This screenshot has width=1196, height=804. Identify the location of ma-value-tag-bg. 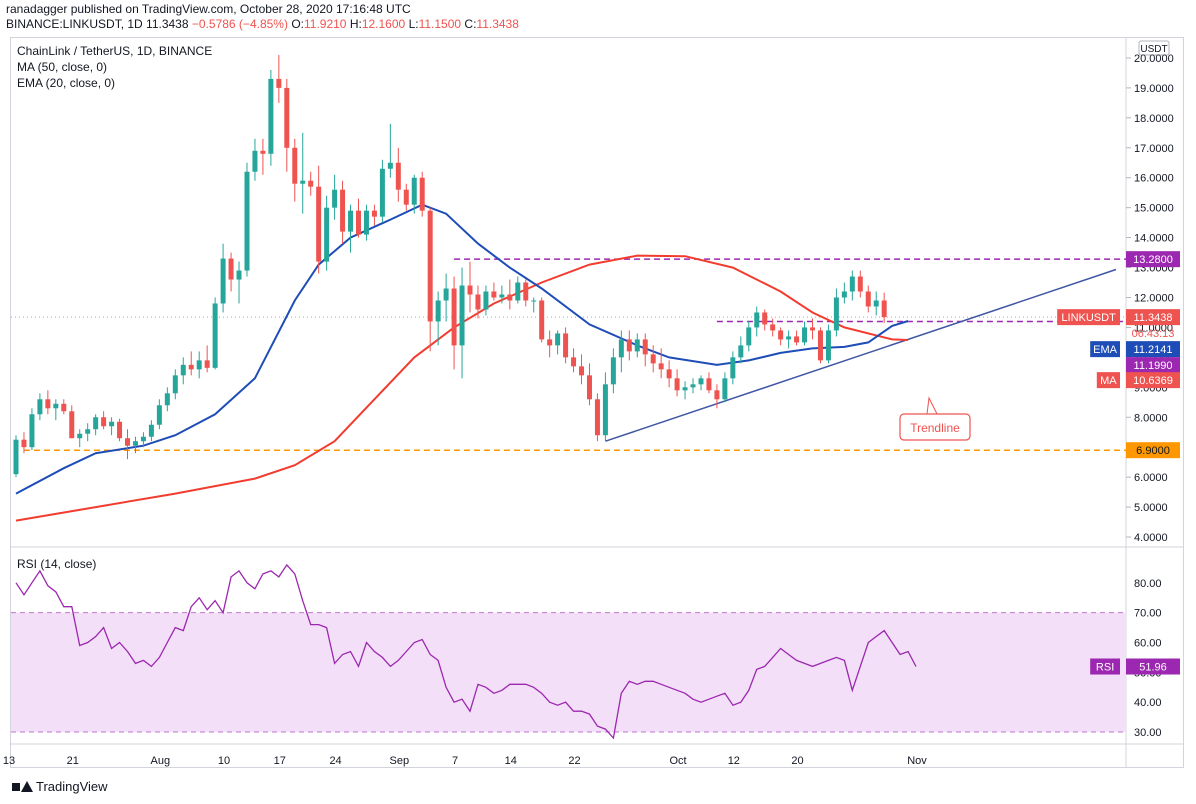
(1153, 380).